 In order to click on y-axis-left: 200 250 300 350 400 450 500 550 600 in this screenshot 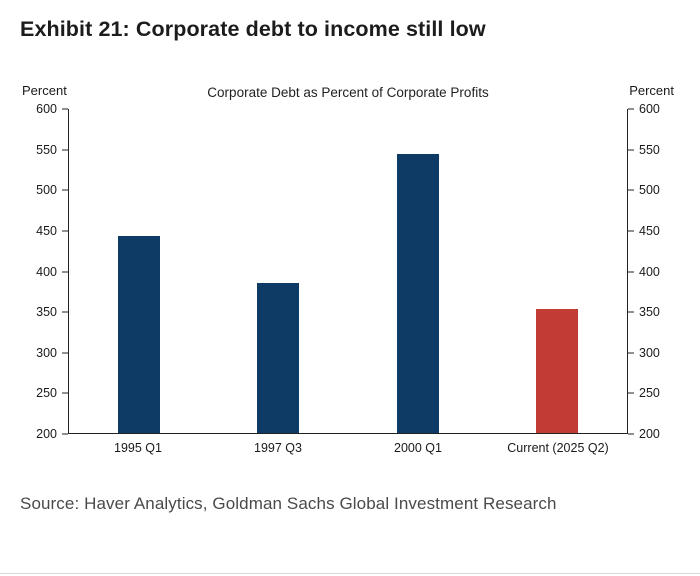, I will do `click(45, 271)`.